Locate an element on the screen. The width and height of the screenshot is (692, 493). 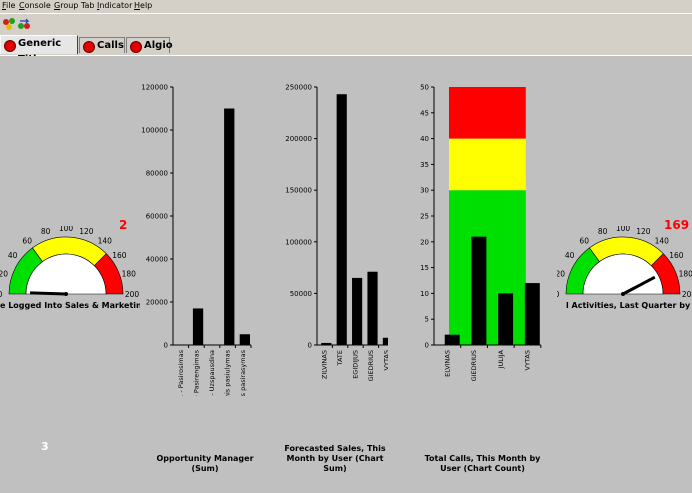
x-tick-label: 1 - Pasirosimas is located at coordinates (181, 372).